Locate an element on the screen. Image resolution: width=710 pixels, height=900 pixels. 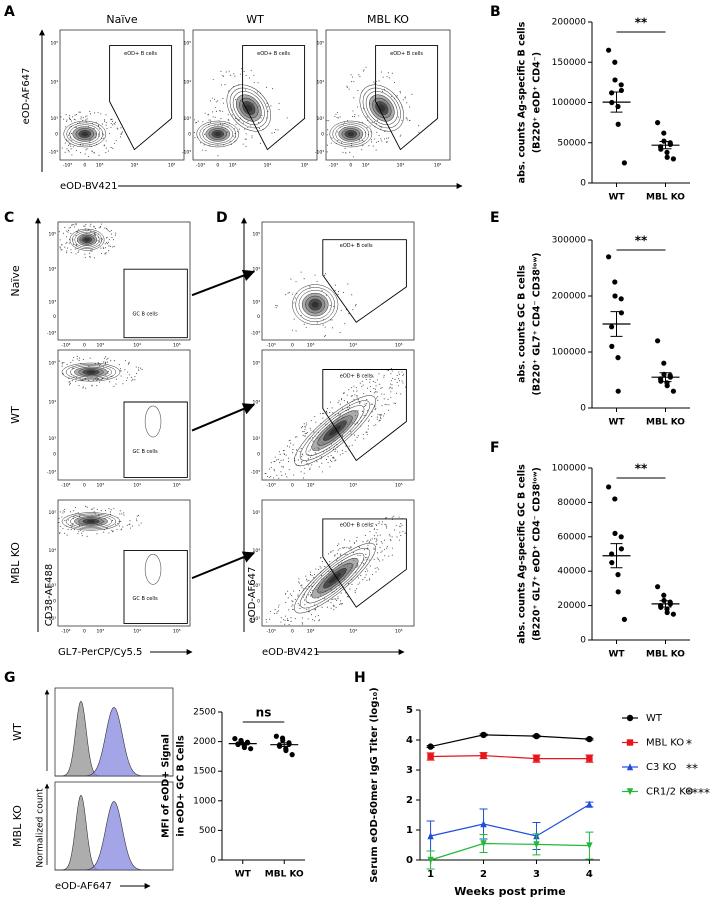
flow-tick-label: 10⁵ is located at coordinates (52, 513).